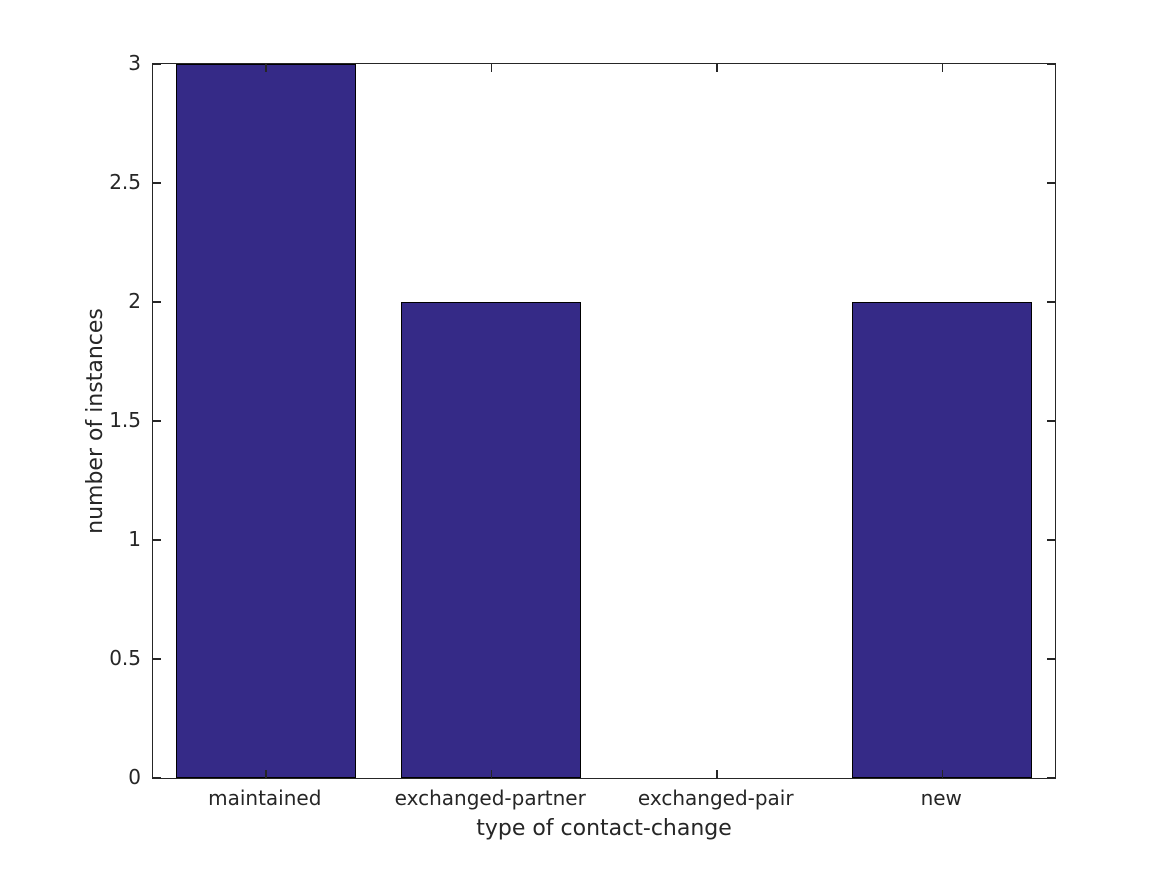 This screenshot has width=1167, height=875. What do you see at coordinates (604, 828) in the screenshot?
I see `x-axis-label: type of contact-change` at bounding box center [604, 828].